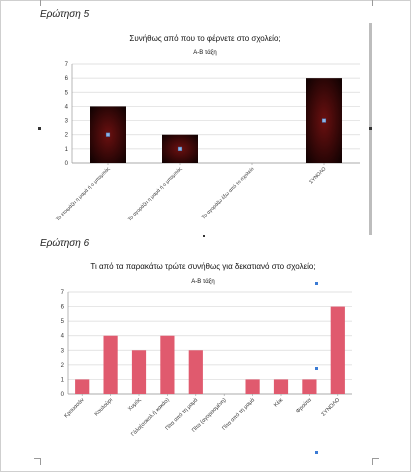  I want to click on chart2-y-tick-label: 4, so click(63, 337).